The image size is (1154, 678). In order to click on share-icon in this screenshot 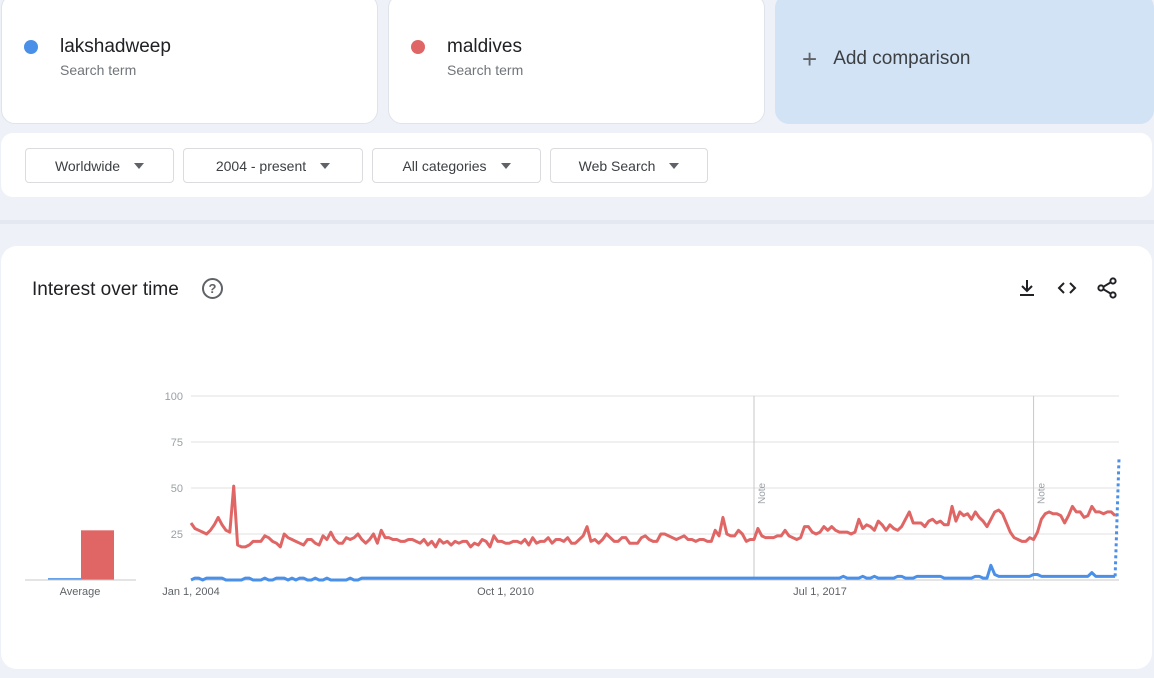, I will do `click(1107, 288)`.